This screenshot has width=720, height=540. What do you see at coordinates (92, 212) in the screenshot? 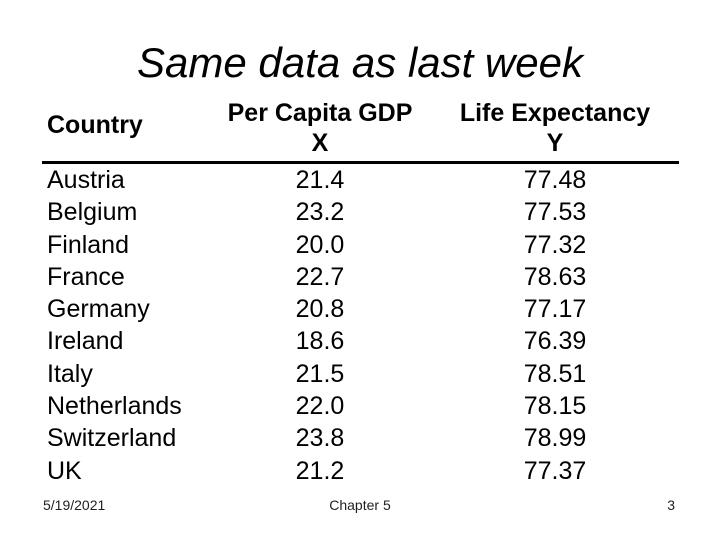
I see `country-cell: Belgium` at bounding box center [92, 212].